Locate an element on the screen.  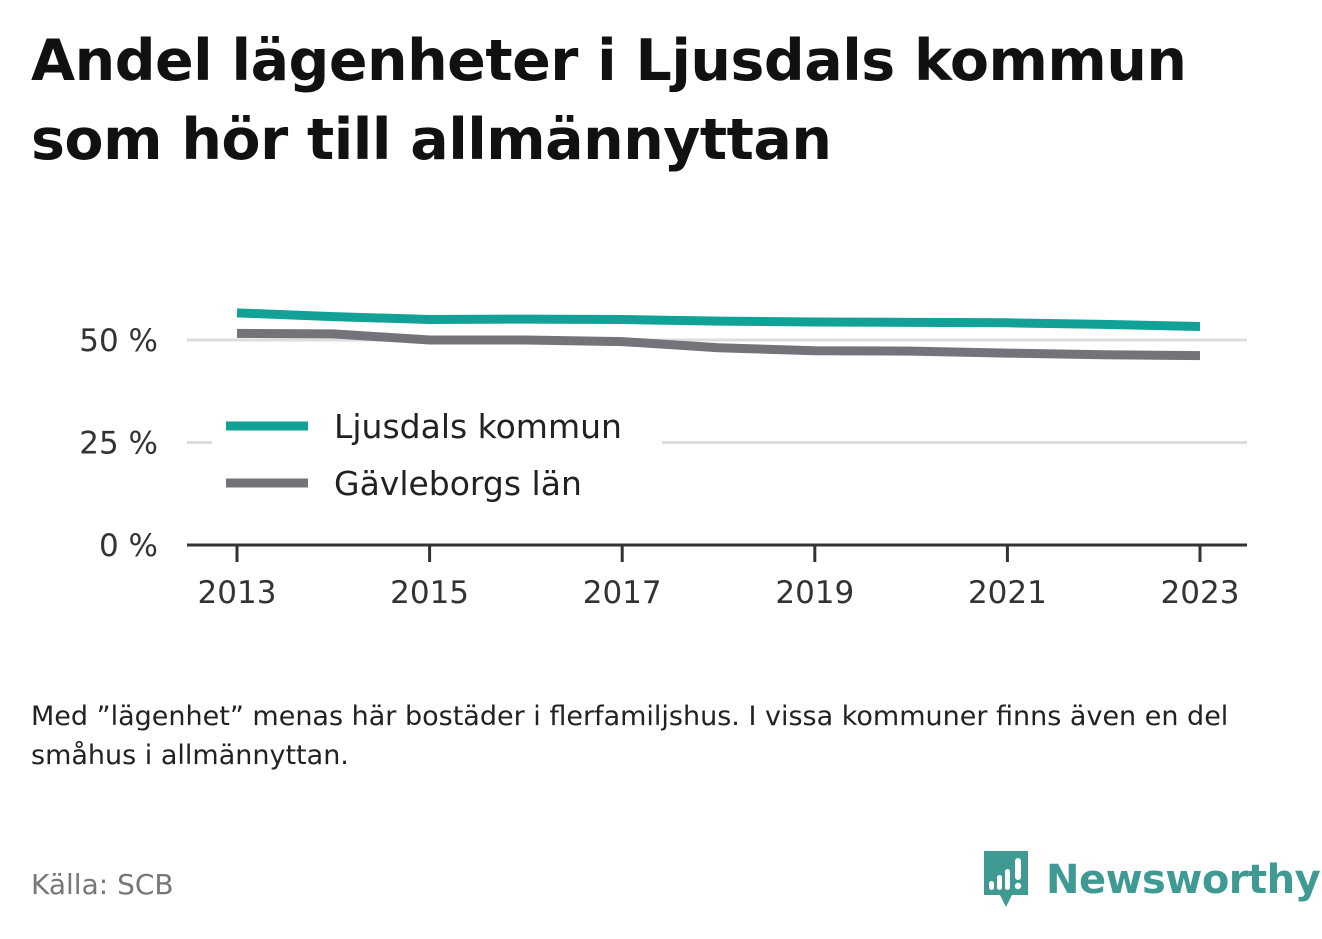
y-tick-label: 25 % is located at coordinates (118, 444).